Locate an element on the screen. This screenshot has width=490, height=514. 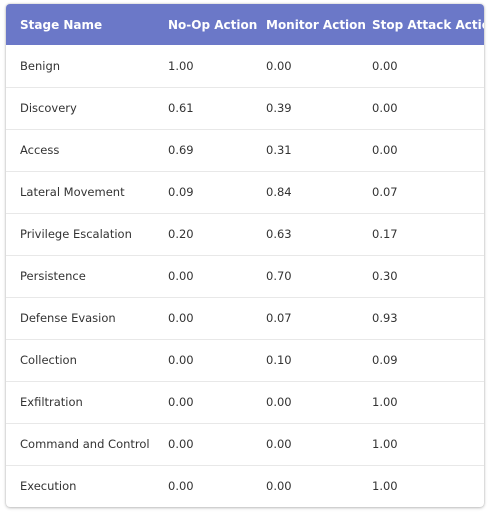
table-row: Privilege Escalation 0.20 0.63 0.17 is located at coordinates (245, 234).